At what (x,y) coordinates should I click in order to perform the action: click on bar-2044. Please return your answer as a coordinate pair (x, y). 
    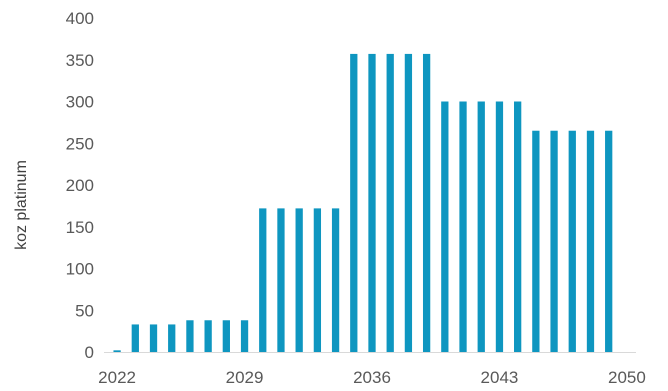
    Looking at the image, I should click on (518, 226).